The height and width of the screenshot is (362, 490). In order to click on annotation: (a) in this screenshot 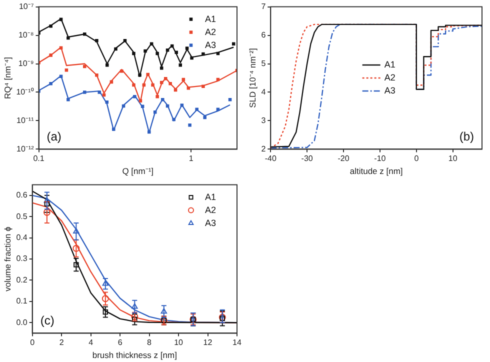, I will do `click(54, 137)`.